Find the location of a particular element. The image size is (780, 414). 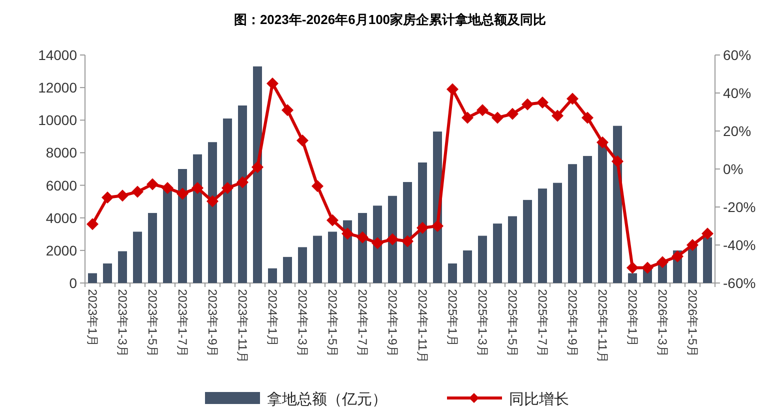

y-tick-label: 8000 is located at coordinates (62, 152).